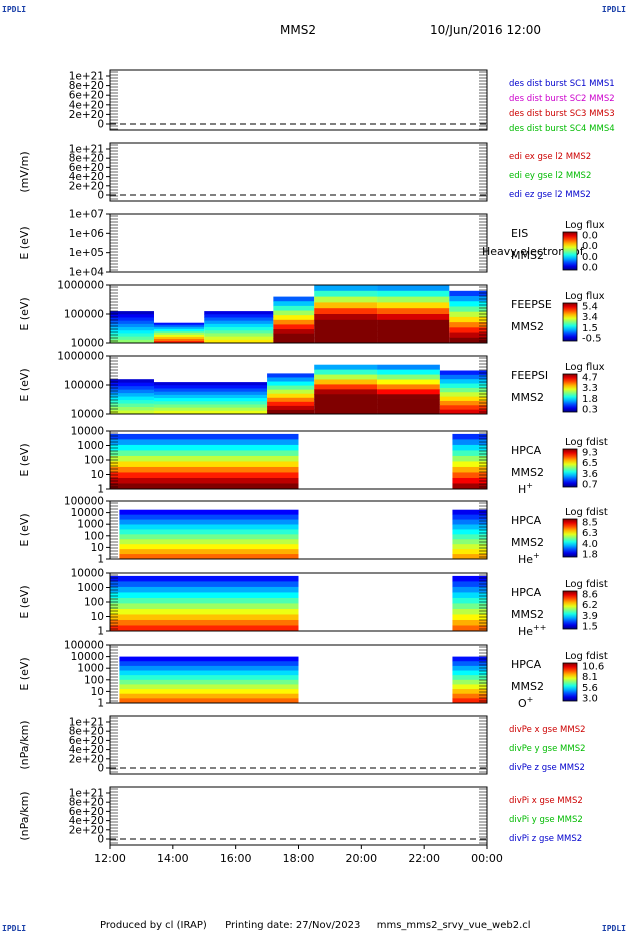  What do you see at coordinates (86, 253) in the screenshot?
I see `y-tick-label: 1e+05` at bounding box center [86, 253].